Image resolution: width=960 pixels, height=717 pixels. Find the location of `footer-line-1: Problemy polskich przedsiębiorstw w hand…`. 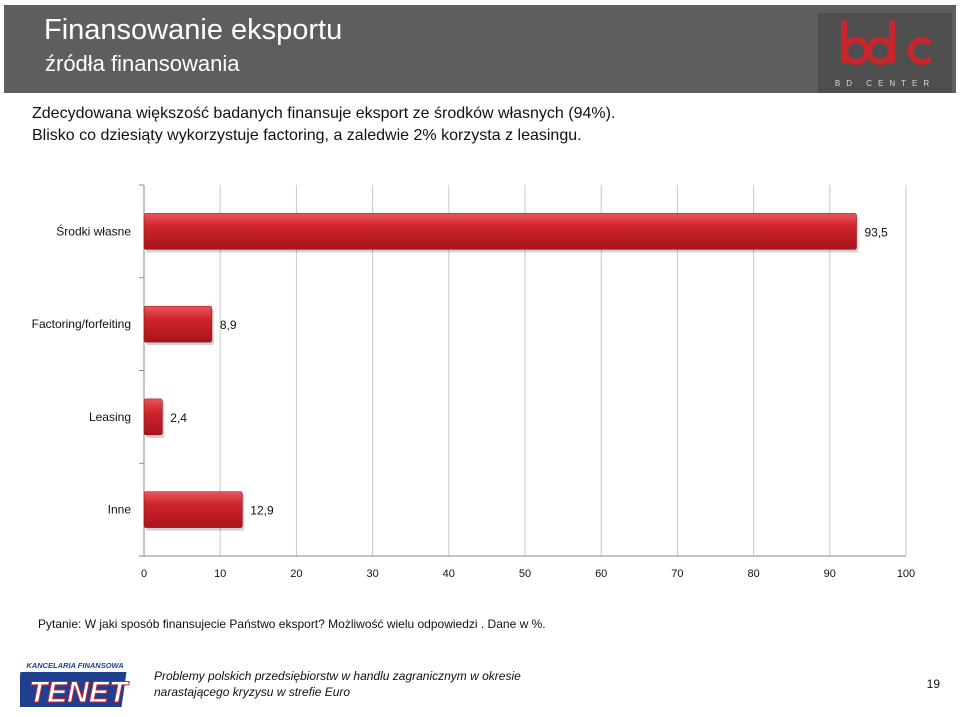

footer-line-1: Problemy polskich przedsiębiorstw w hand… is located at coordinates (337, 676).